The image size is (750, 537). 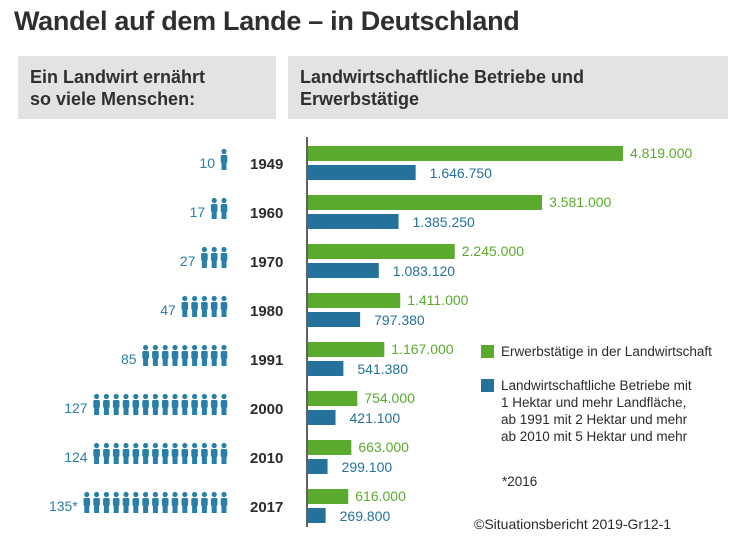 I want to click on legend-blue-line3: ab 1991 mit 2 Hektar und mehr, so click(x=594, y=419).